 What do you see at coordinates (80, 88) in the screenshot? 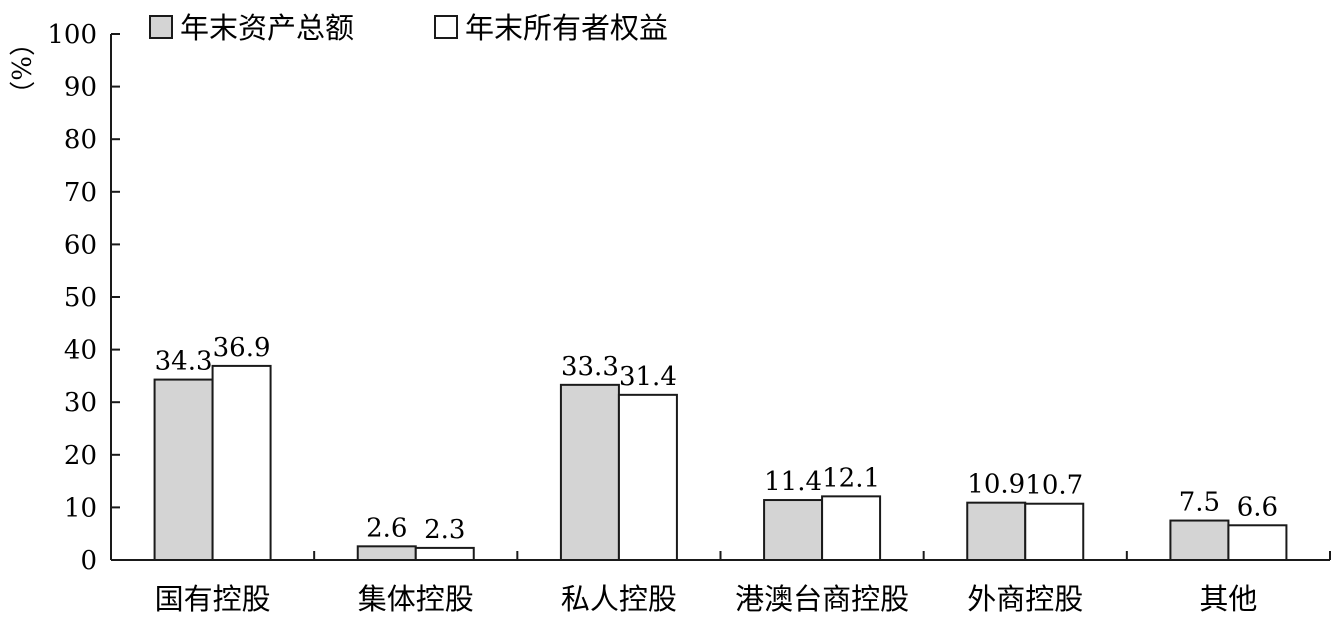
I see `y-tick-label: 90` at bounding box center [80, 88].